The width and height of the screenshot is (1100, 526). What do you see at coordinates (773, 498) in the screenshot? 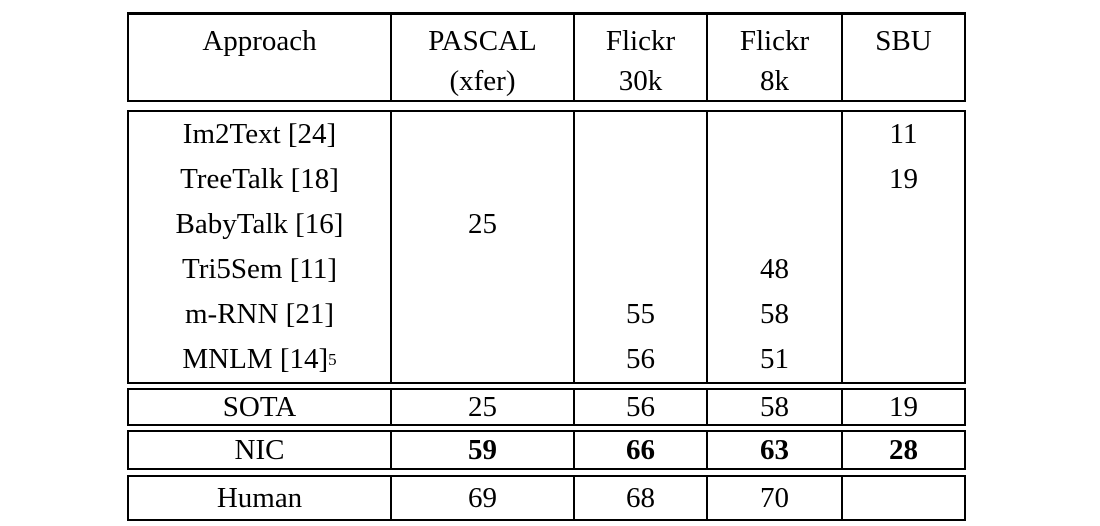
I see `flickr8k-cell: 70` at bounding box center [773, 498].